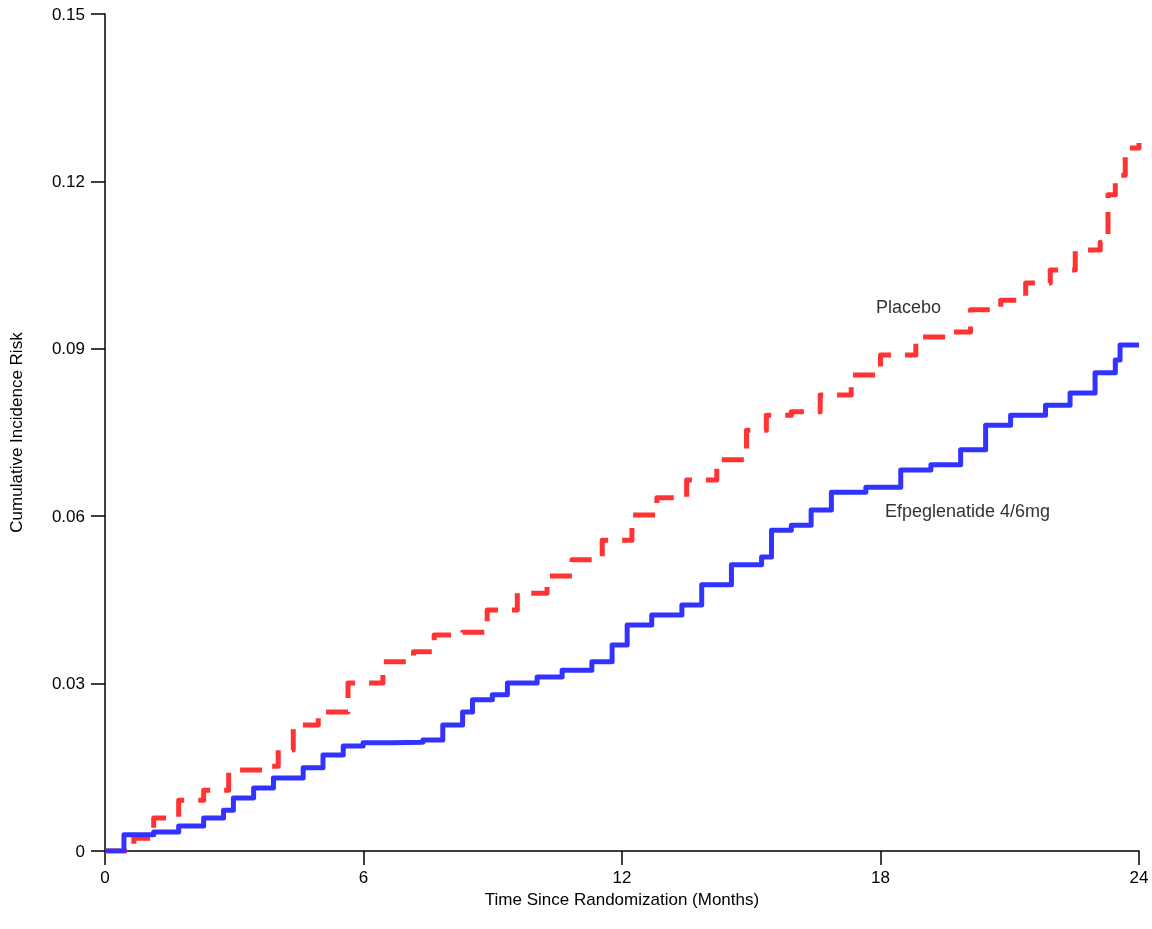 This screenshot has height=929, width=1152. What do you see at coordinates (105, 877) in the screenshot?
I see `x-tick-label: 0` at bounding box center [105, 877].